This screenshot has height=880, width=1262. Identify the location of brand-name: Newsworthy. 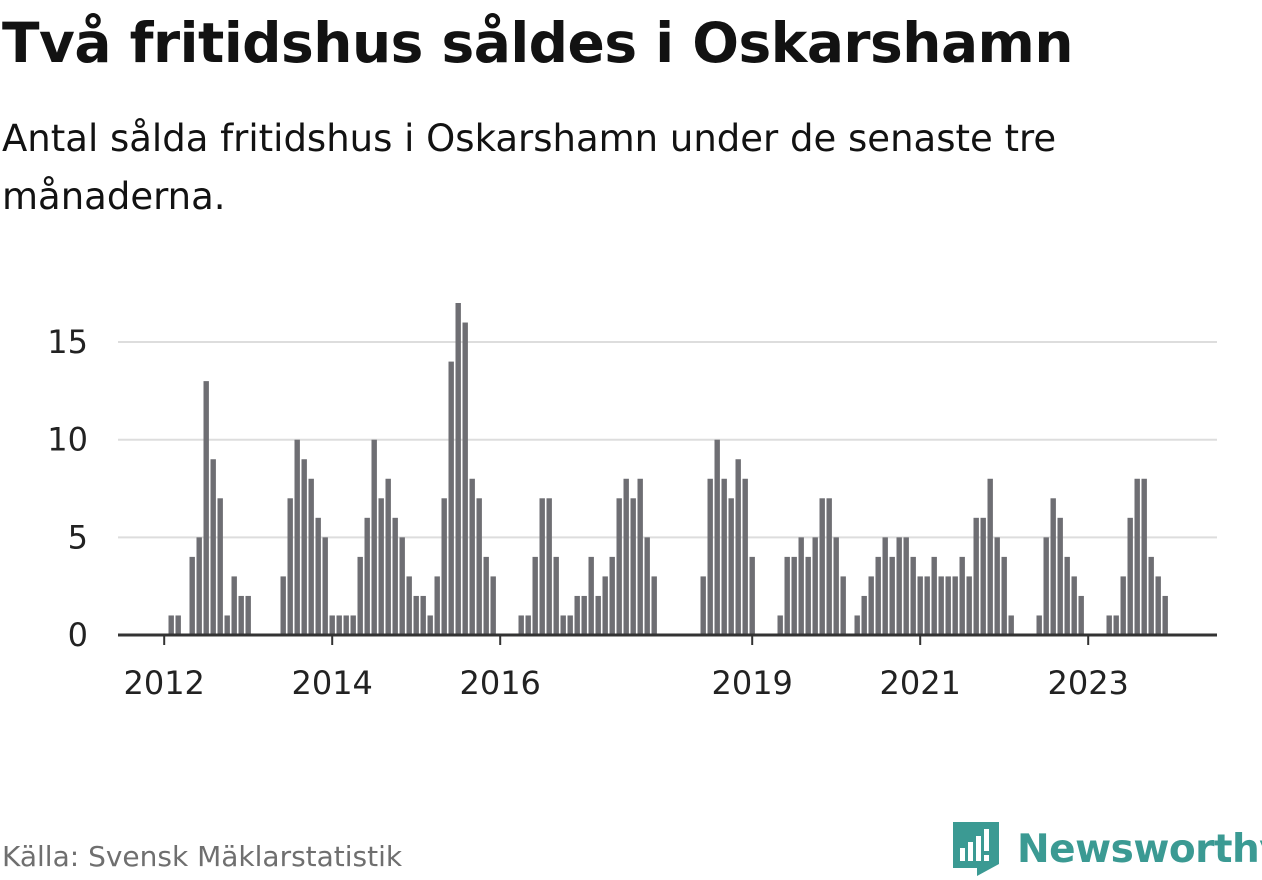
(1139, 849).